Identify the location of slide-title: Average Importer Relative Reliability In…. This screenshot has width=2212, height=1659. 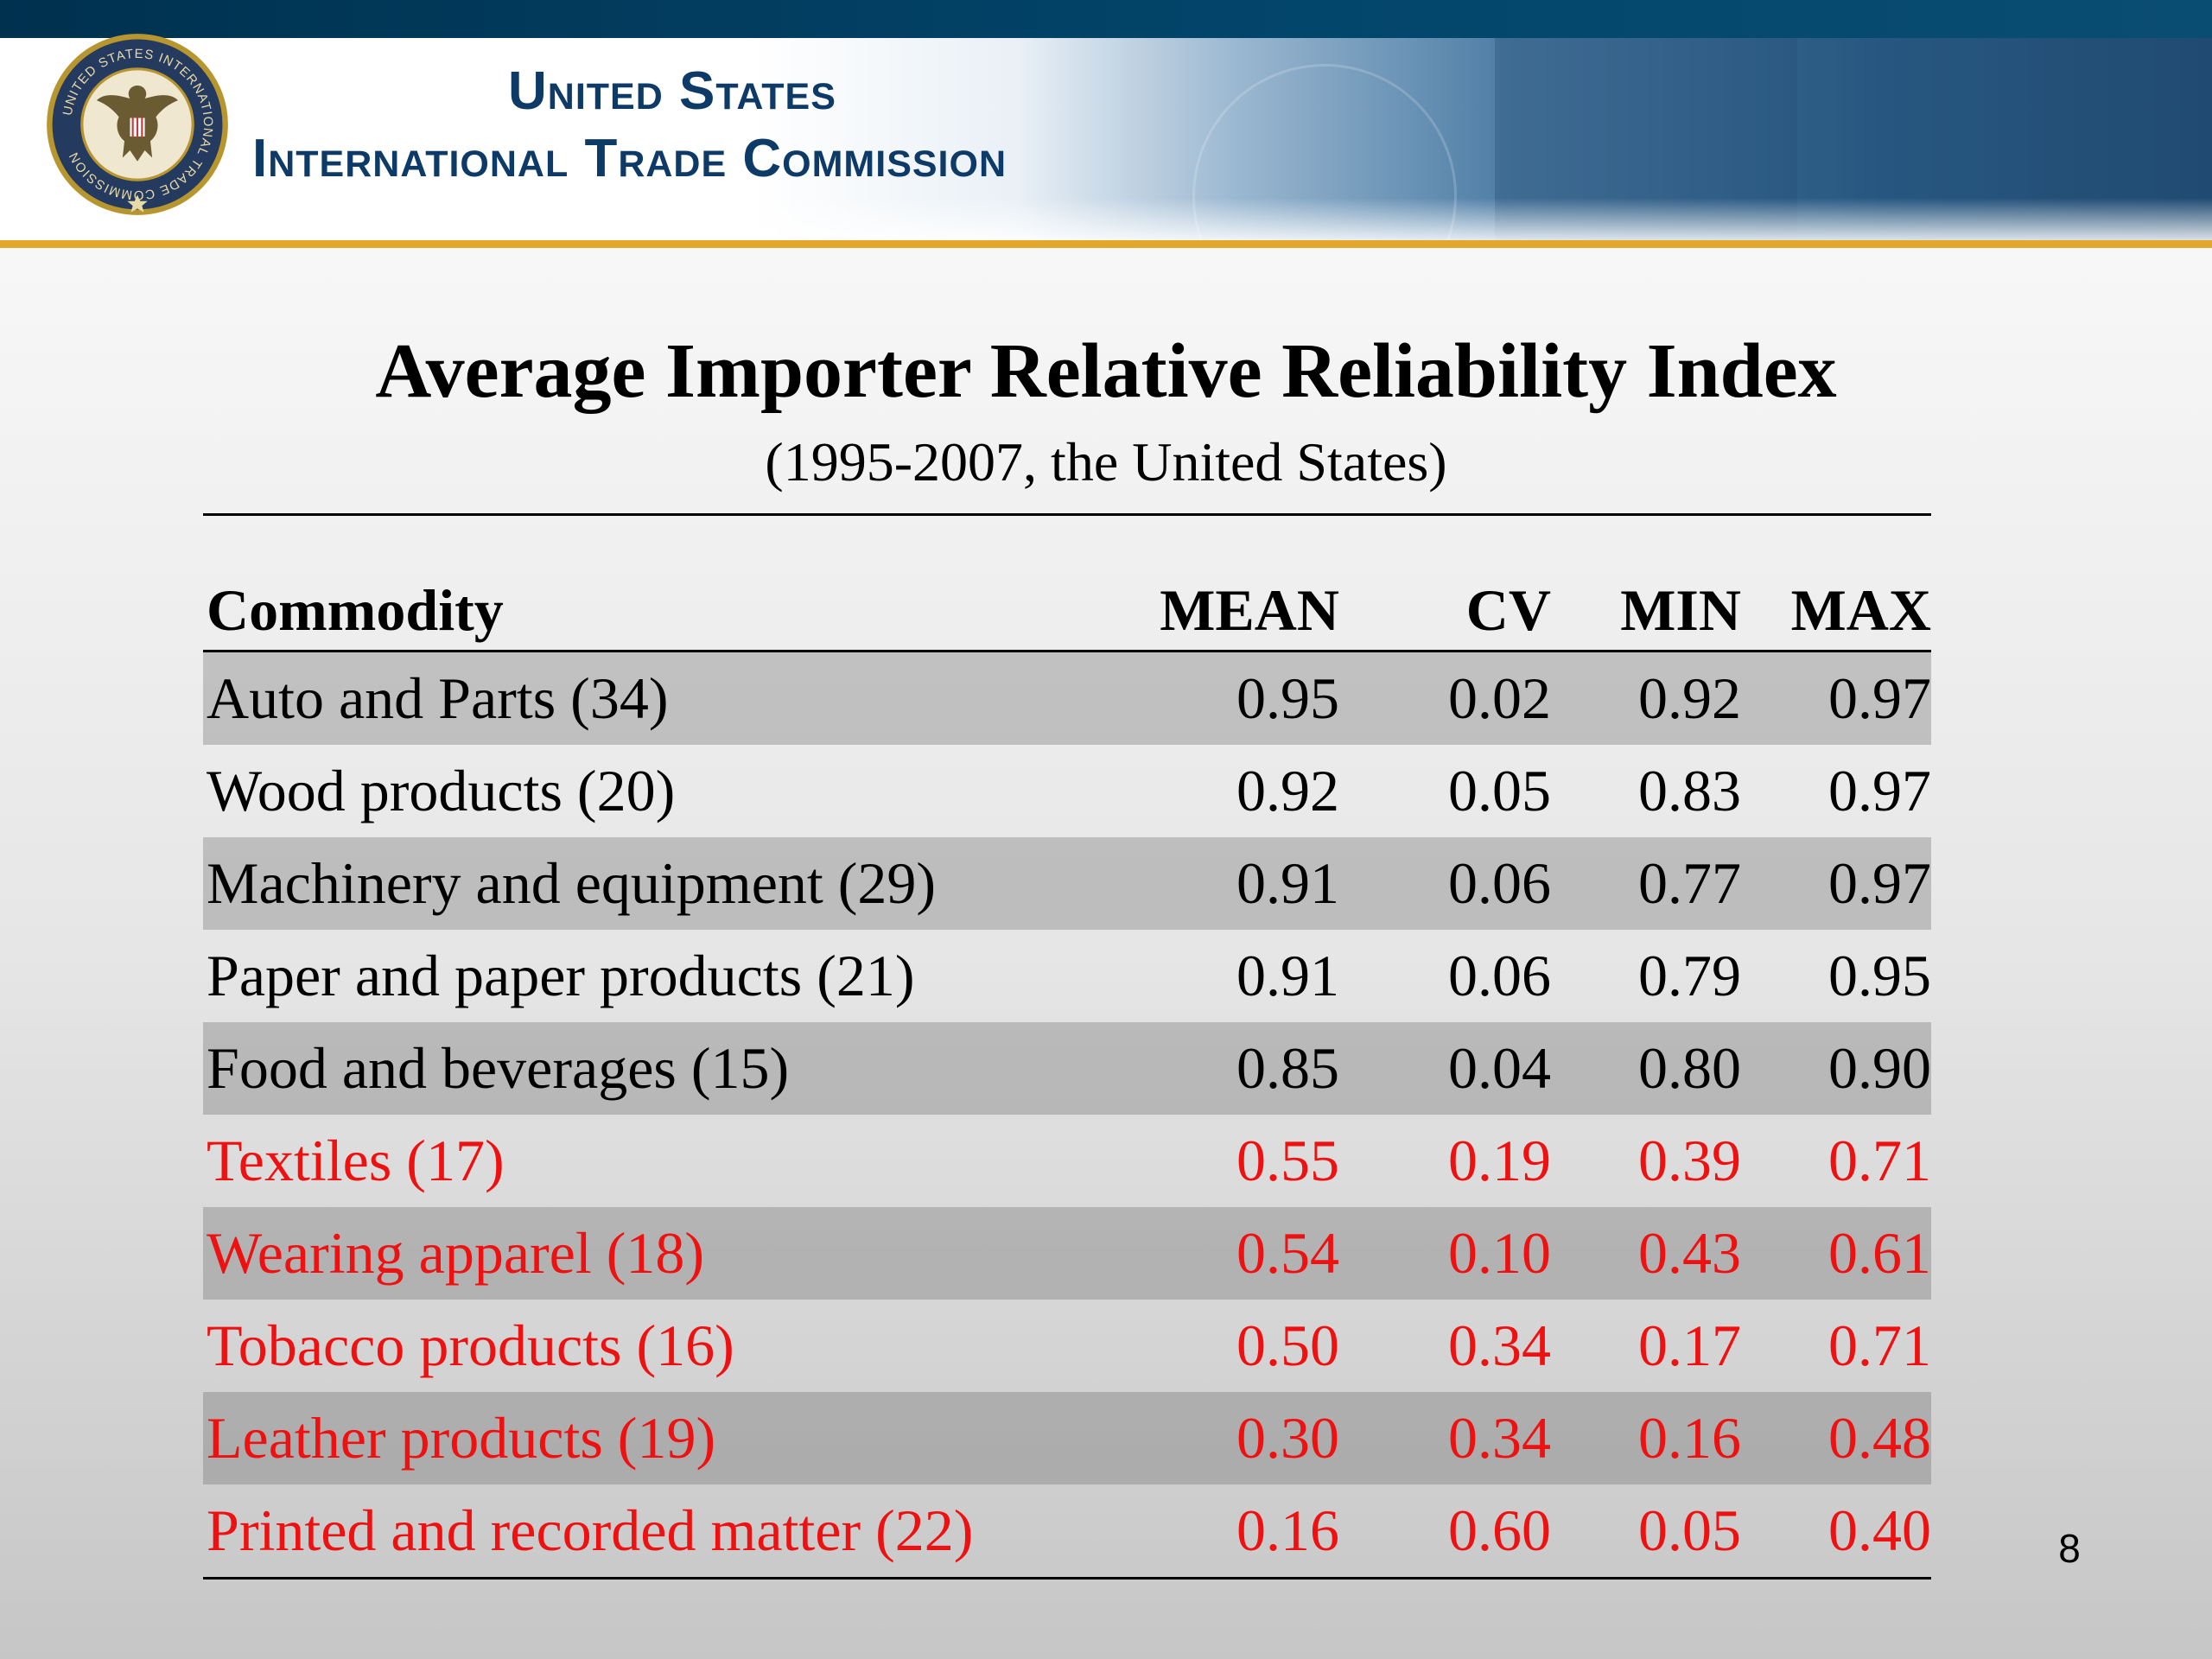
(1106, 371).